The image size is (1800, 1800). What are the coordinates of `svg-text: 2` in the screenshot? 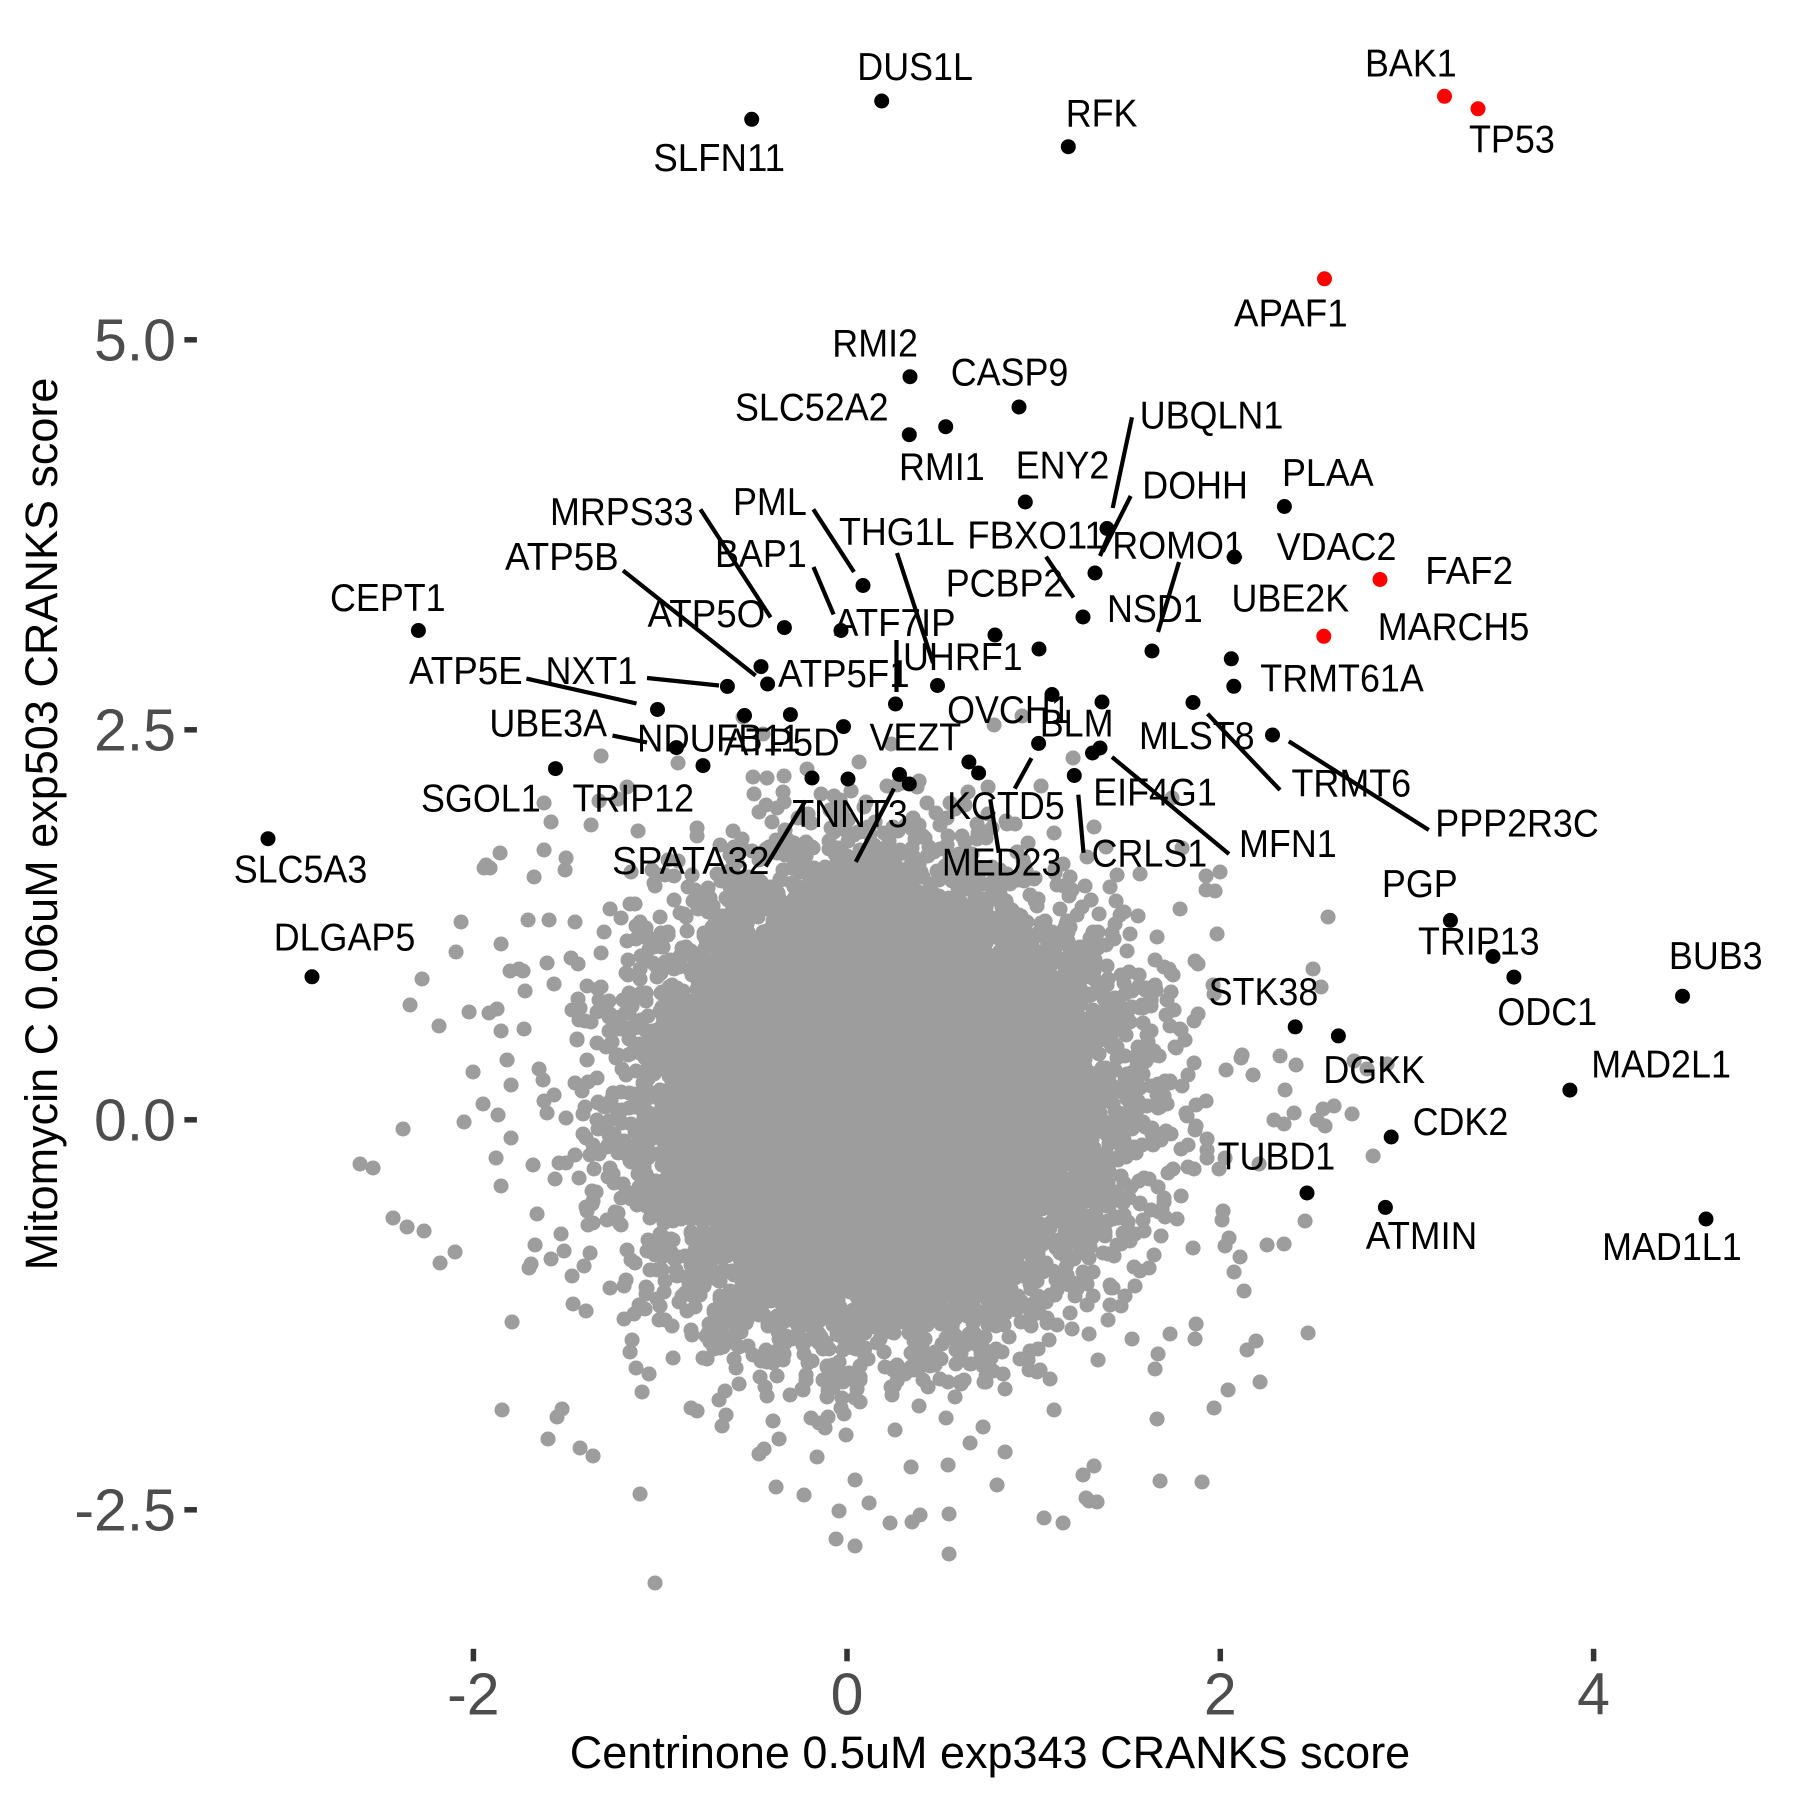 It's located at (1220, 1695).